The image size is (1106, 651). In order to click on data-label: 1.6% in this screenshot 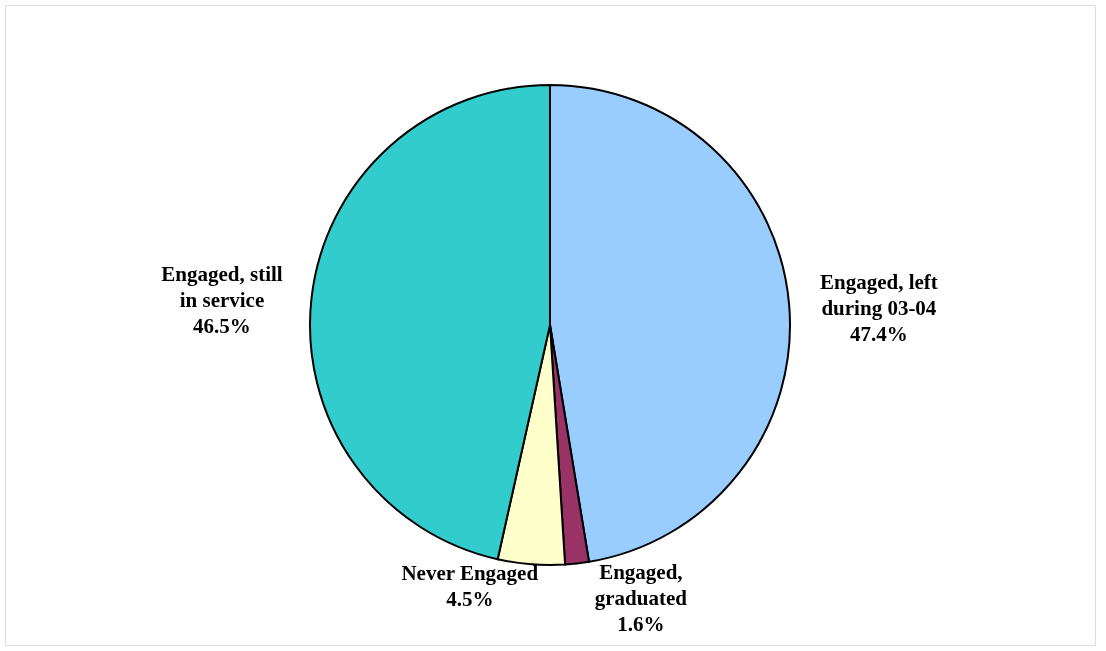, I will do `click(641, 624)`.